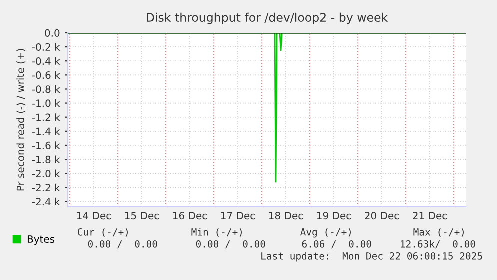 This screenshot has width=497, height=280. Describe the element at coordinates (41, 240) in the screenshot. I see `legend-label: Bytes` at that location.